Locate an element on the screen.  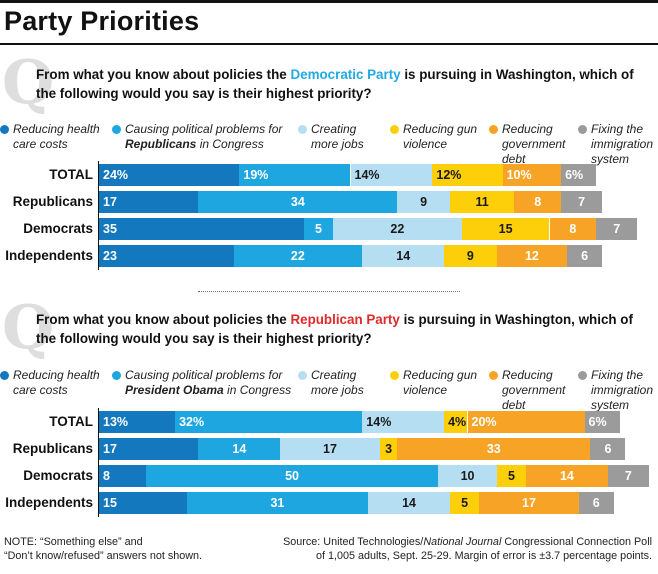
bar-segment: 8 is located at coordinates (573, 229).